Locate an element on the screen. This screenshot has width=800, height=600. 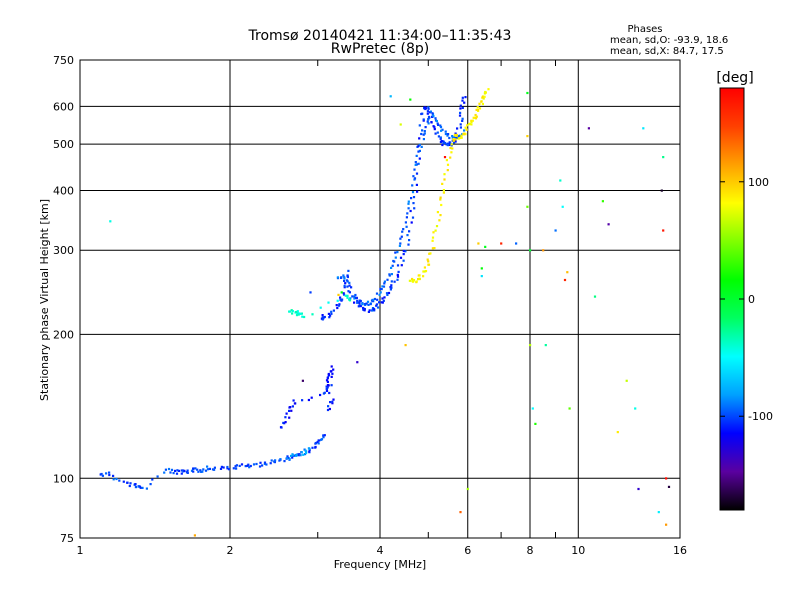
x-tick-labels: 1 2 4 6 8 10 16 is located at coordinates (382, 550).